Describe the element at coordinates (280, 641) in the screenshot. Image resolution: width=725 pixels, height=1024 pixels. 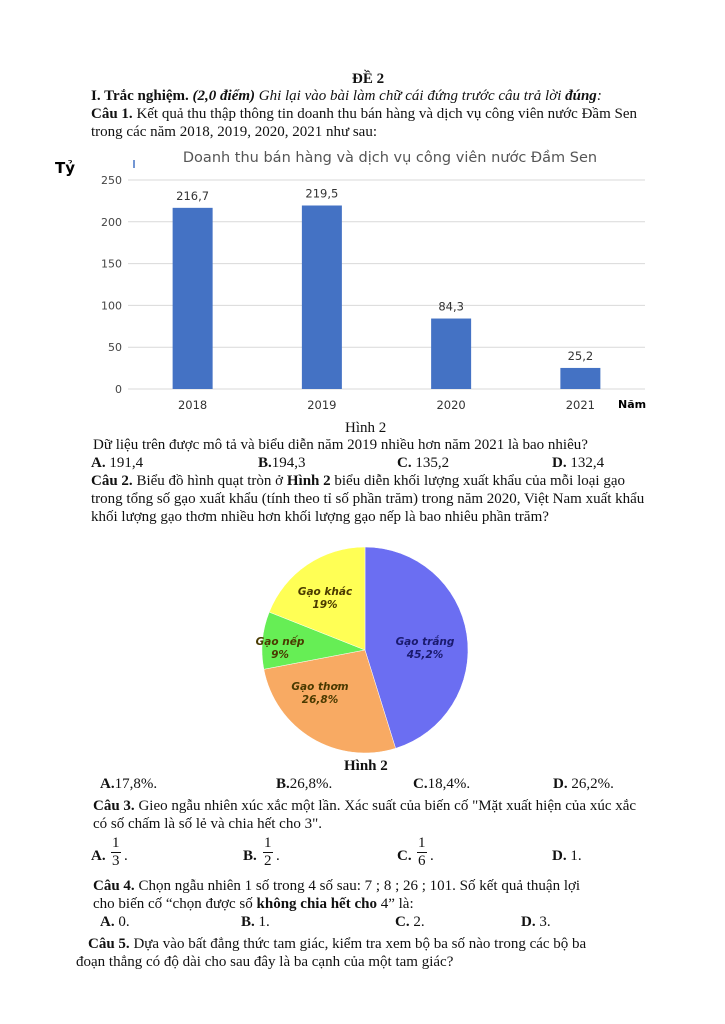
I see `slice-name: Gạo nếp` at that location.